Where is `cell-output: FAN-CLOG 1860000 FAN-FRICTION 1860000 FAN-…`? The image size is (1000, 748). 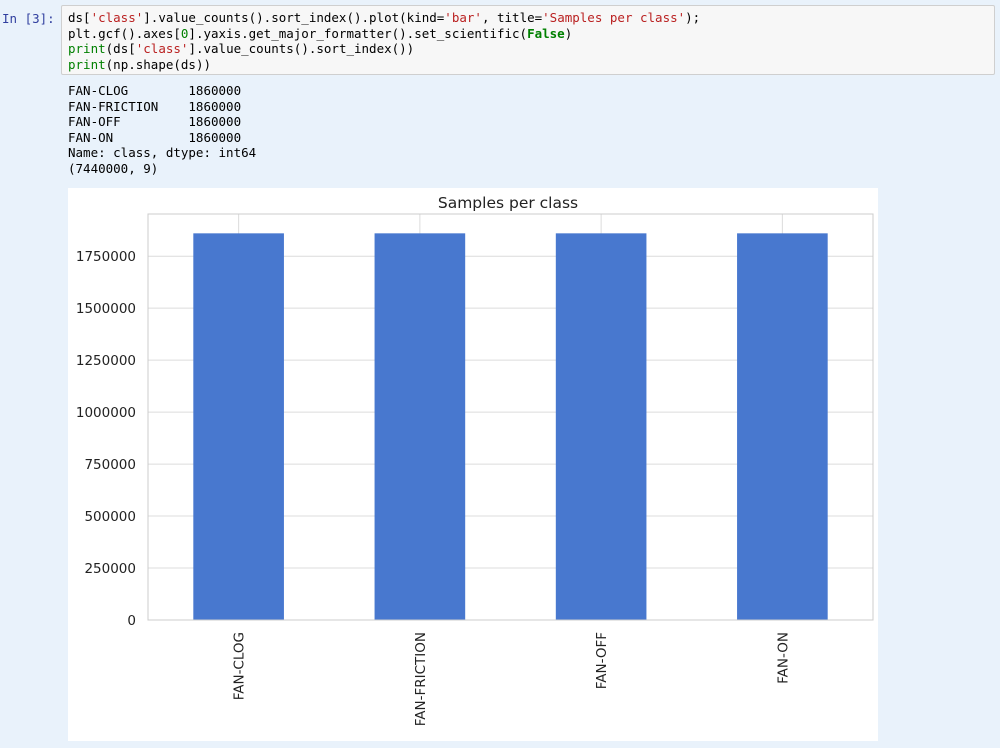 cell-output: FAN-CLOG 1860000 FAN-FRICTION 1860000 FAN-… is located at coordinates (162, 129).